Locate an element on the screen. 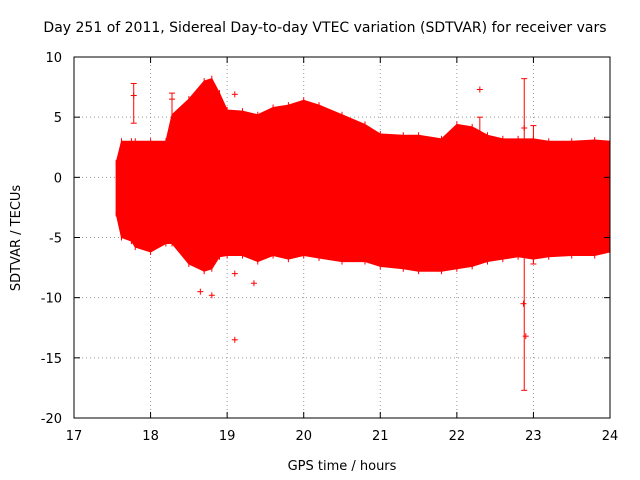 The width and height of the screenshot is (640, 480). x-tick-label: 20 is located at coordinates (303, 436).